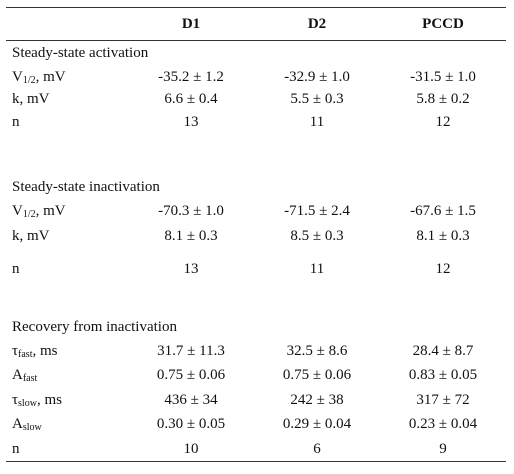 This screenshot has height=474, width=514. What do you see at coordinates (317, 350) in the screenshot?
I see `cell-value: 32.5 ± 8.6` at bounding box center [317, 350].